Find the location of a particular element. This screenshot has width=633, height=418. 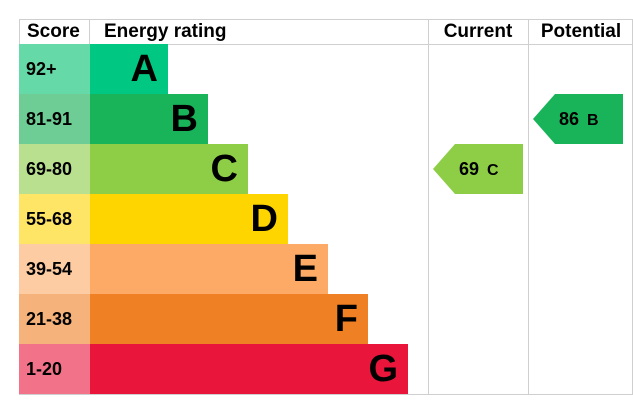

bottom-border is located at coordinates (326, 394).